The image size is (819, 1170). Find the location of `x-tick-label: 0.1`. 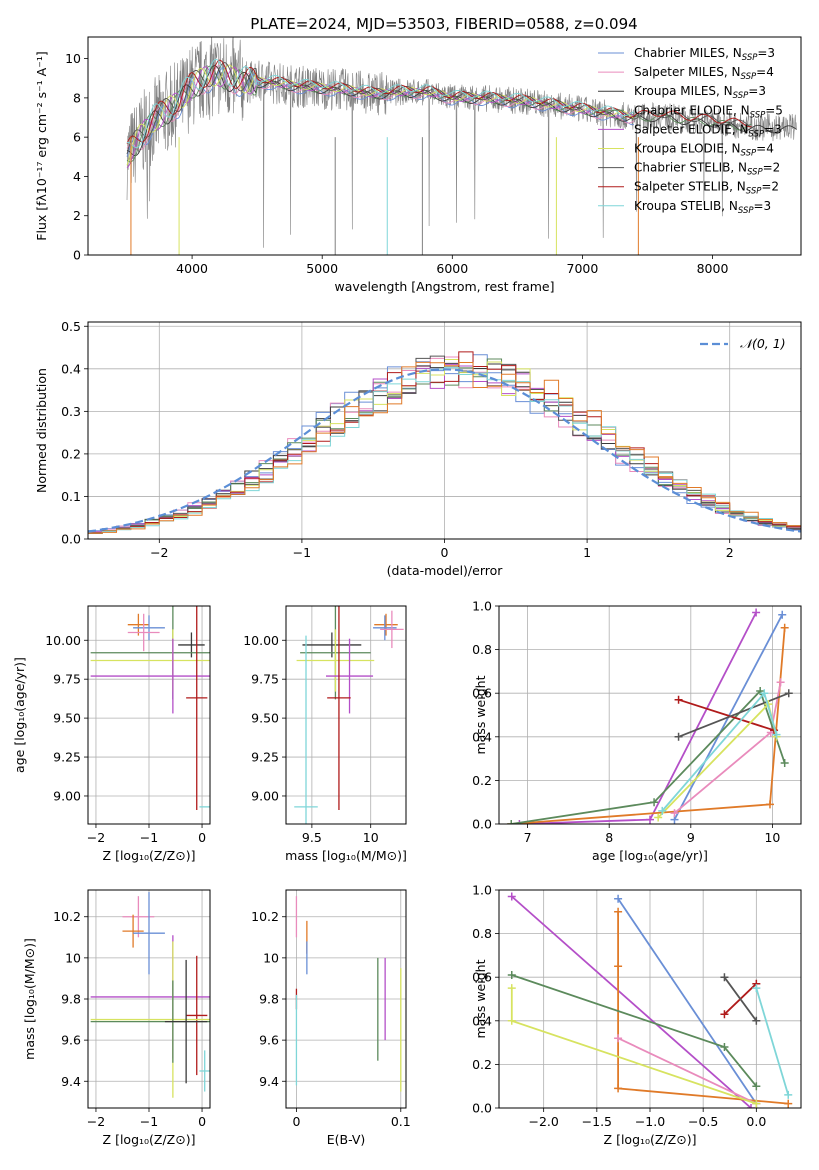

x-tick-label: 0.1 is located at coordinates (401, 1121).